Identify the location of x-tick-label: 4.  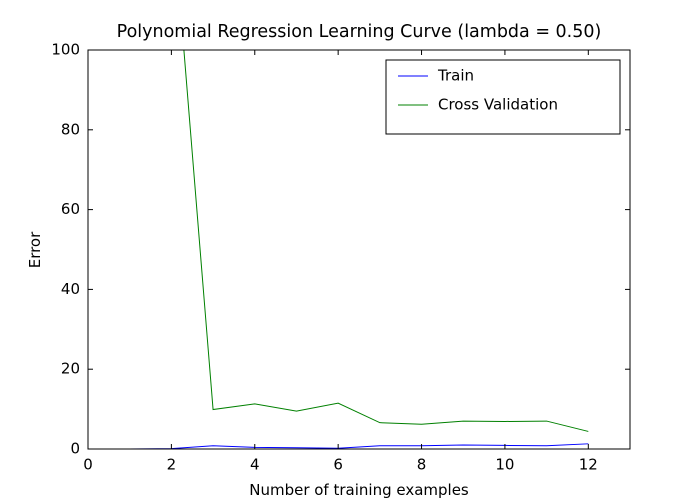
(255, 465).